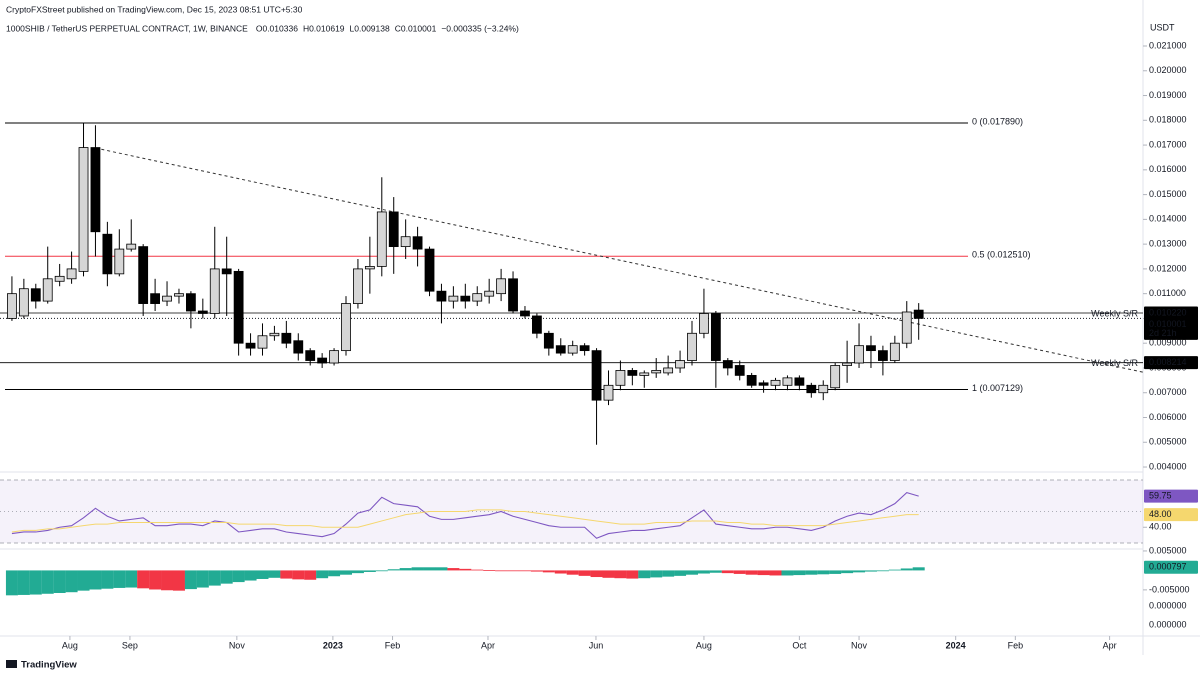 Image resolution: width=1200 pixels, height=676 pixels. I want to click on brand-logo, so click(11, 664).